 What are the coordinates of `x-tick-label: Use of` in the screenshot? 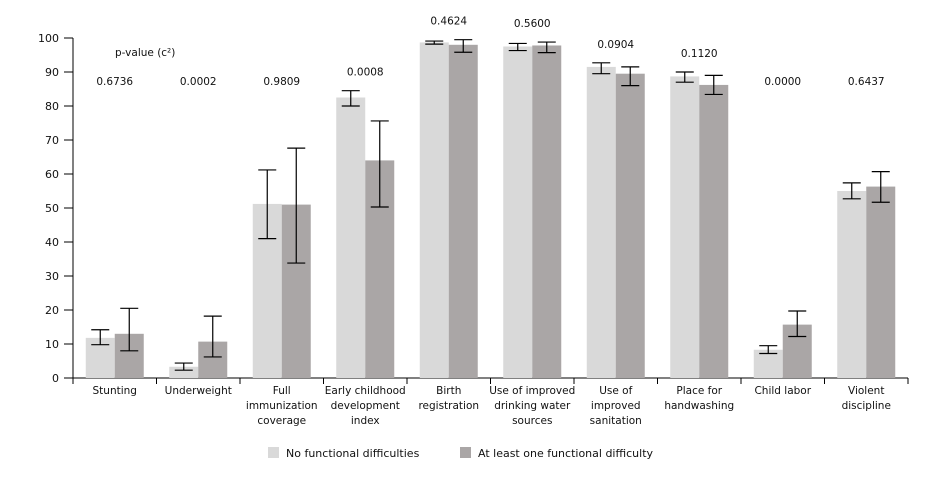 It's located at (615, 391).